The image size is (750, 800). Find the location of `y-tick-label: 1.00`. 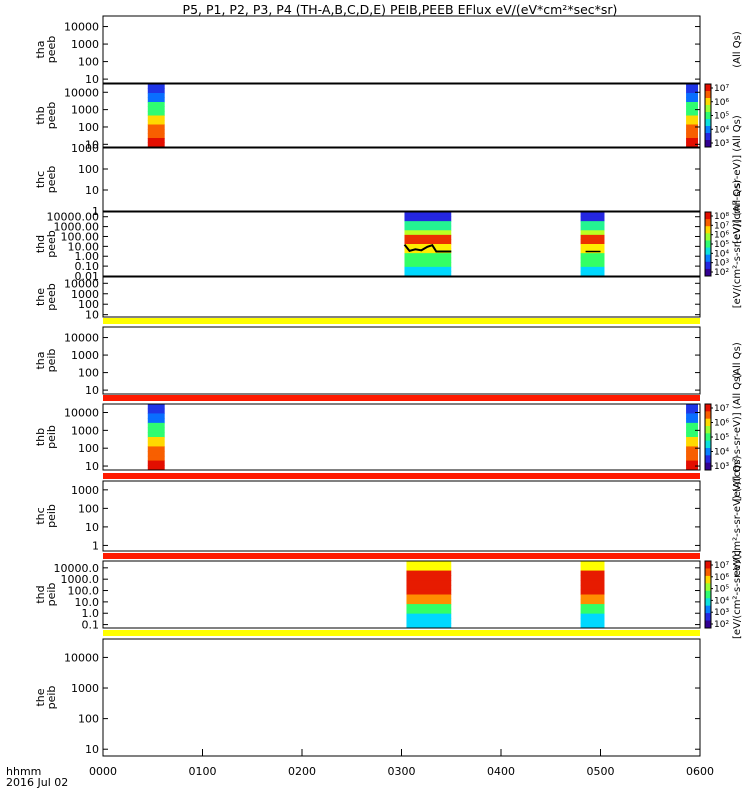

y-tick-label: 1.00 is located at coordinates (87, 256).